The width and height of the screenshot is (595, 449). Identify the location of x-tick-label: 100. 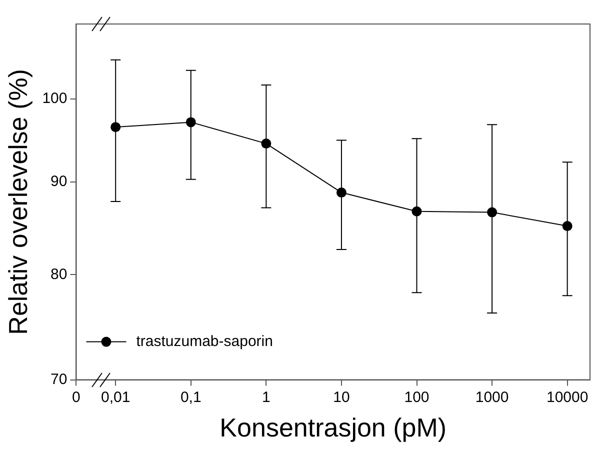
(417, 397).